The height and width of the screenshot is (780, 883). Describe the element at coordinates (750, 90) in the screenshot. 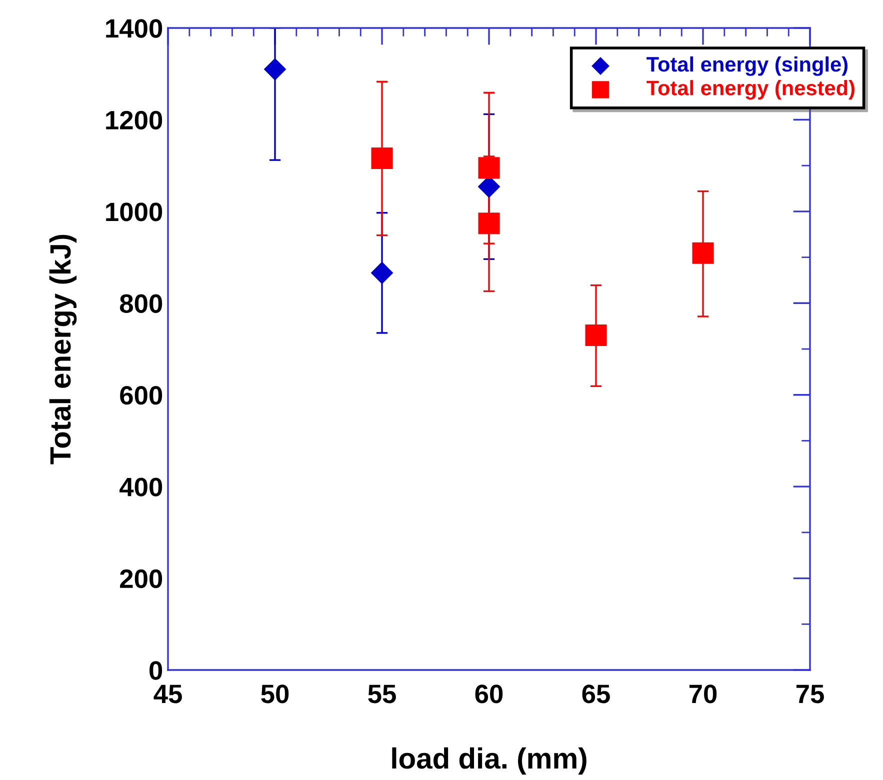

I see `legend-label: Total energy (nested)` at that location.